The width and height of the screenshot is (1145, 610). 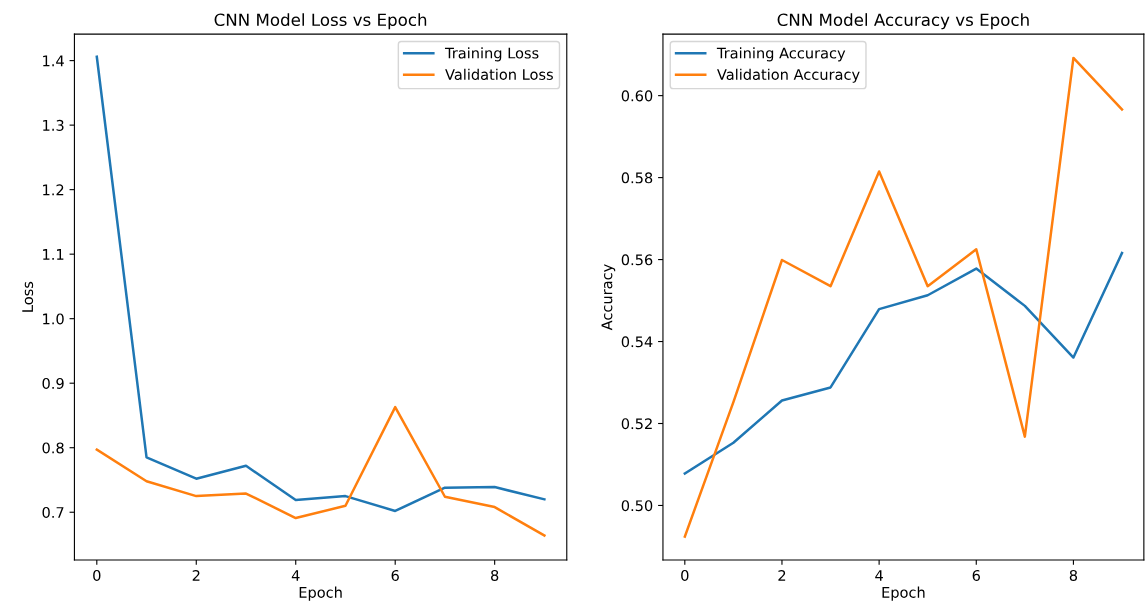 I want to click on y-tick-label: 1.0, so click(x=53, y=319).